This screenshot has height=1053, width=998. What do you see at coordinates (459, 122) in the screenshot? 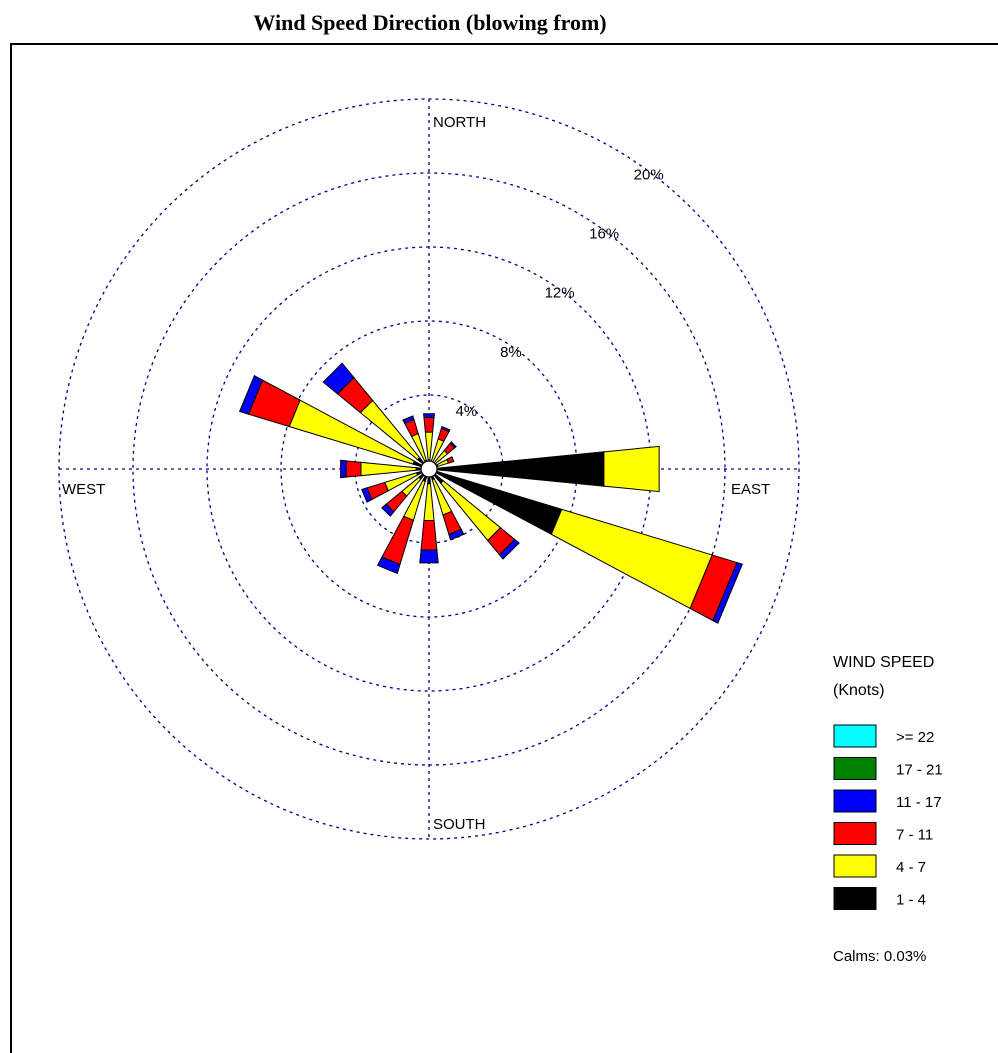
I see `north-label: NORTH` at bounding box center [459, 122].